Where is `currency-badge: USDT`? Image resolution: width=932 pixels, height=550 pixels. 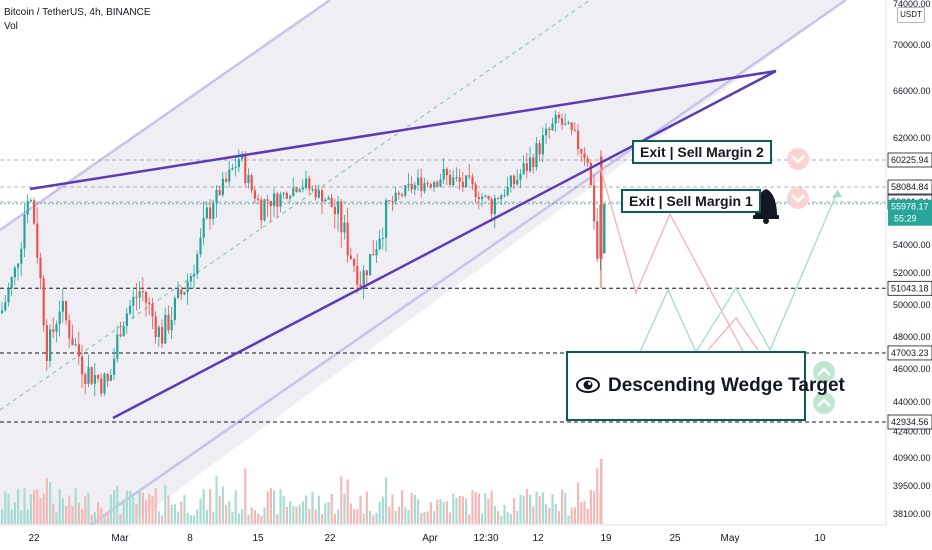 currency-badge: USDT is located at coordinates (911, 15).